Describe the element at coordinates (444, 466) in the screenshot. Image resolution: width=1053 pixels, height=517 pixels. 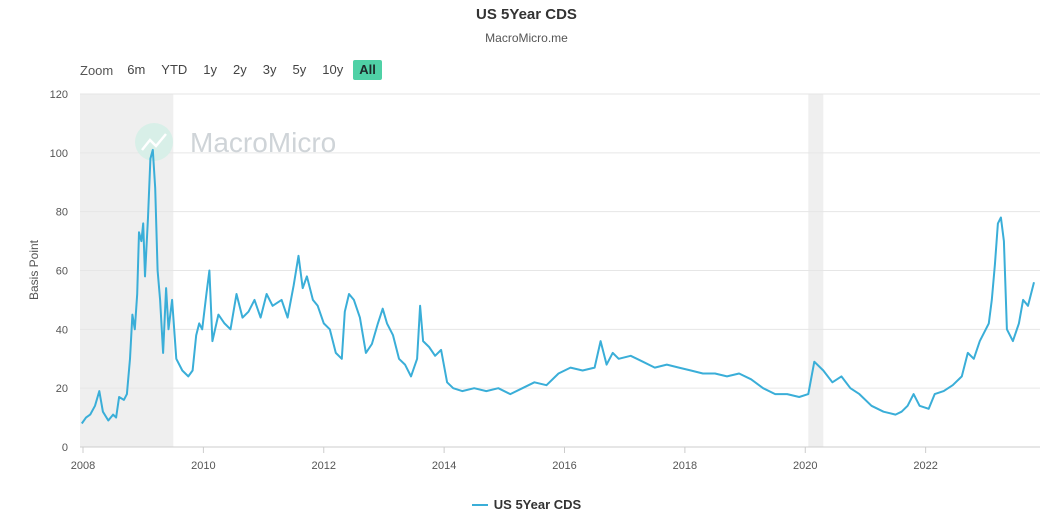
I see `x-tick-label: 2014` at that location.